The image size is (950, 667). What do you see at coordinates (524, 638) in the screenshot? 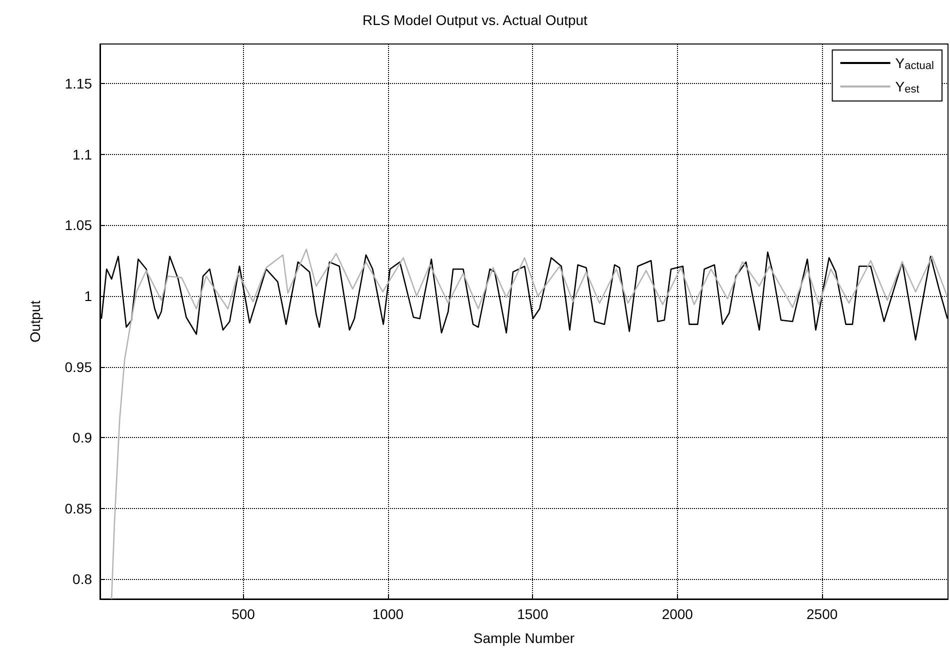
I see `x-axis-title: Sample Number` at bounding box center [524, 638].